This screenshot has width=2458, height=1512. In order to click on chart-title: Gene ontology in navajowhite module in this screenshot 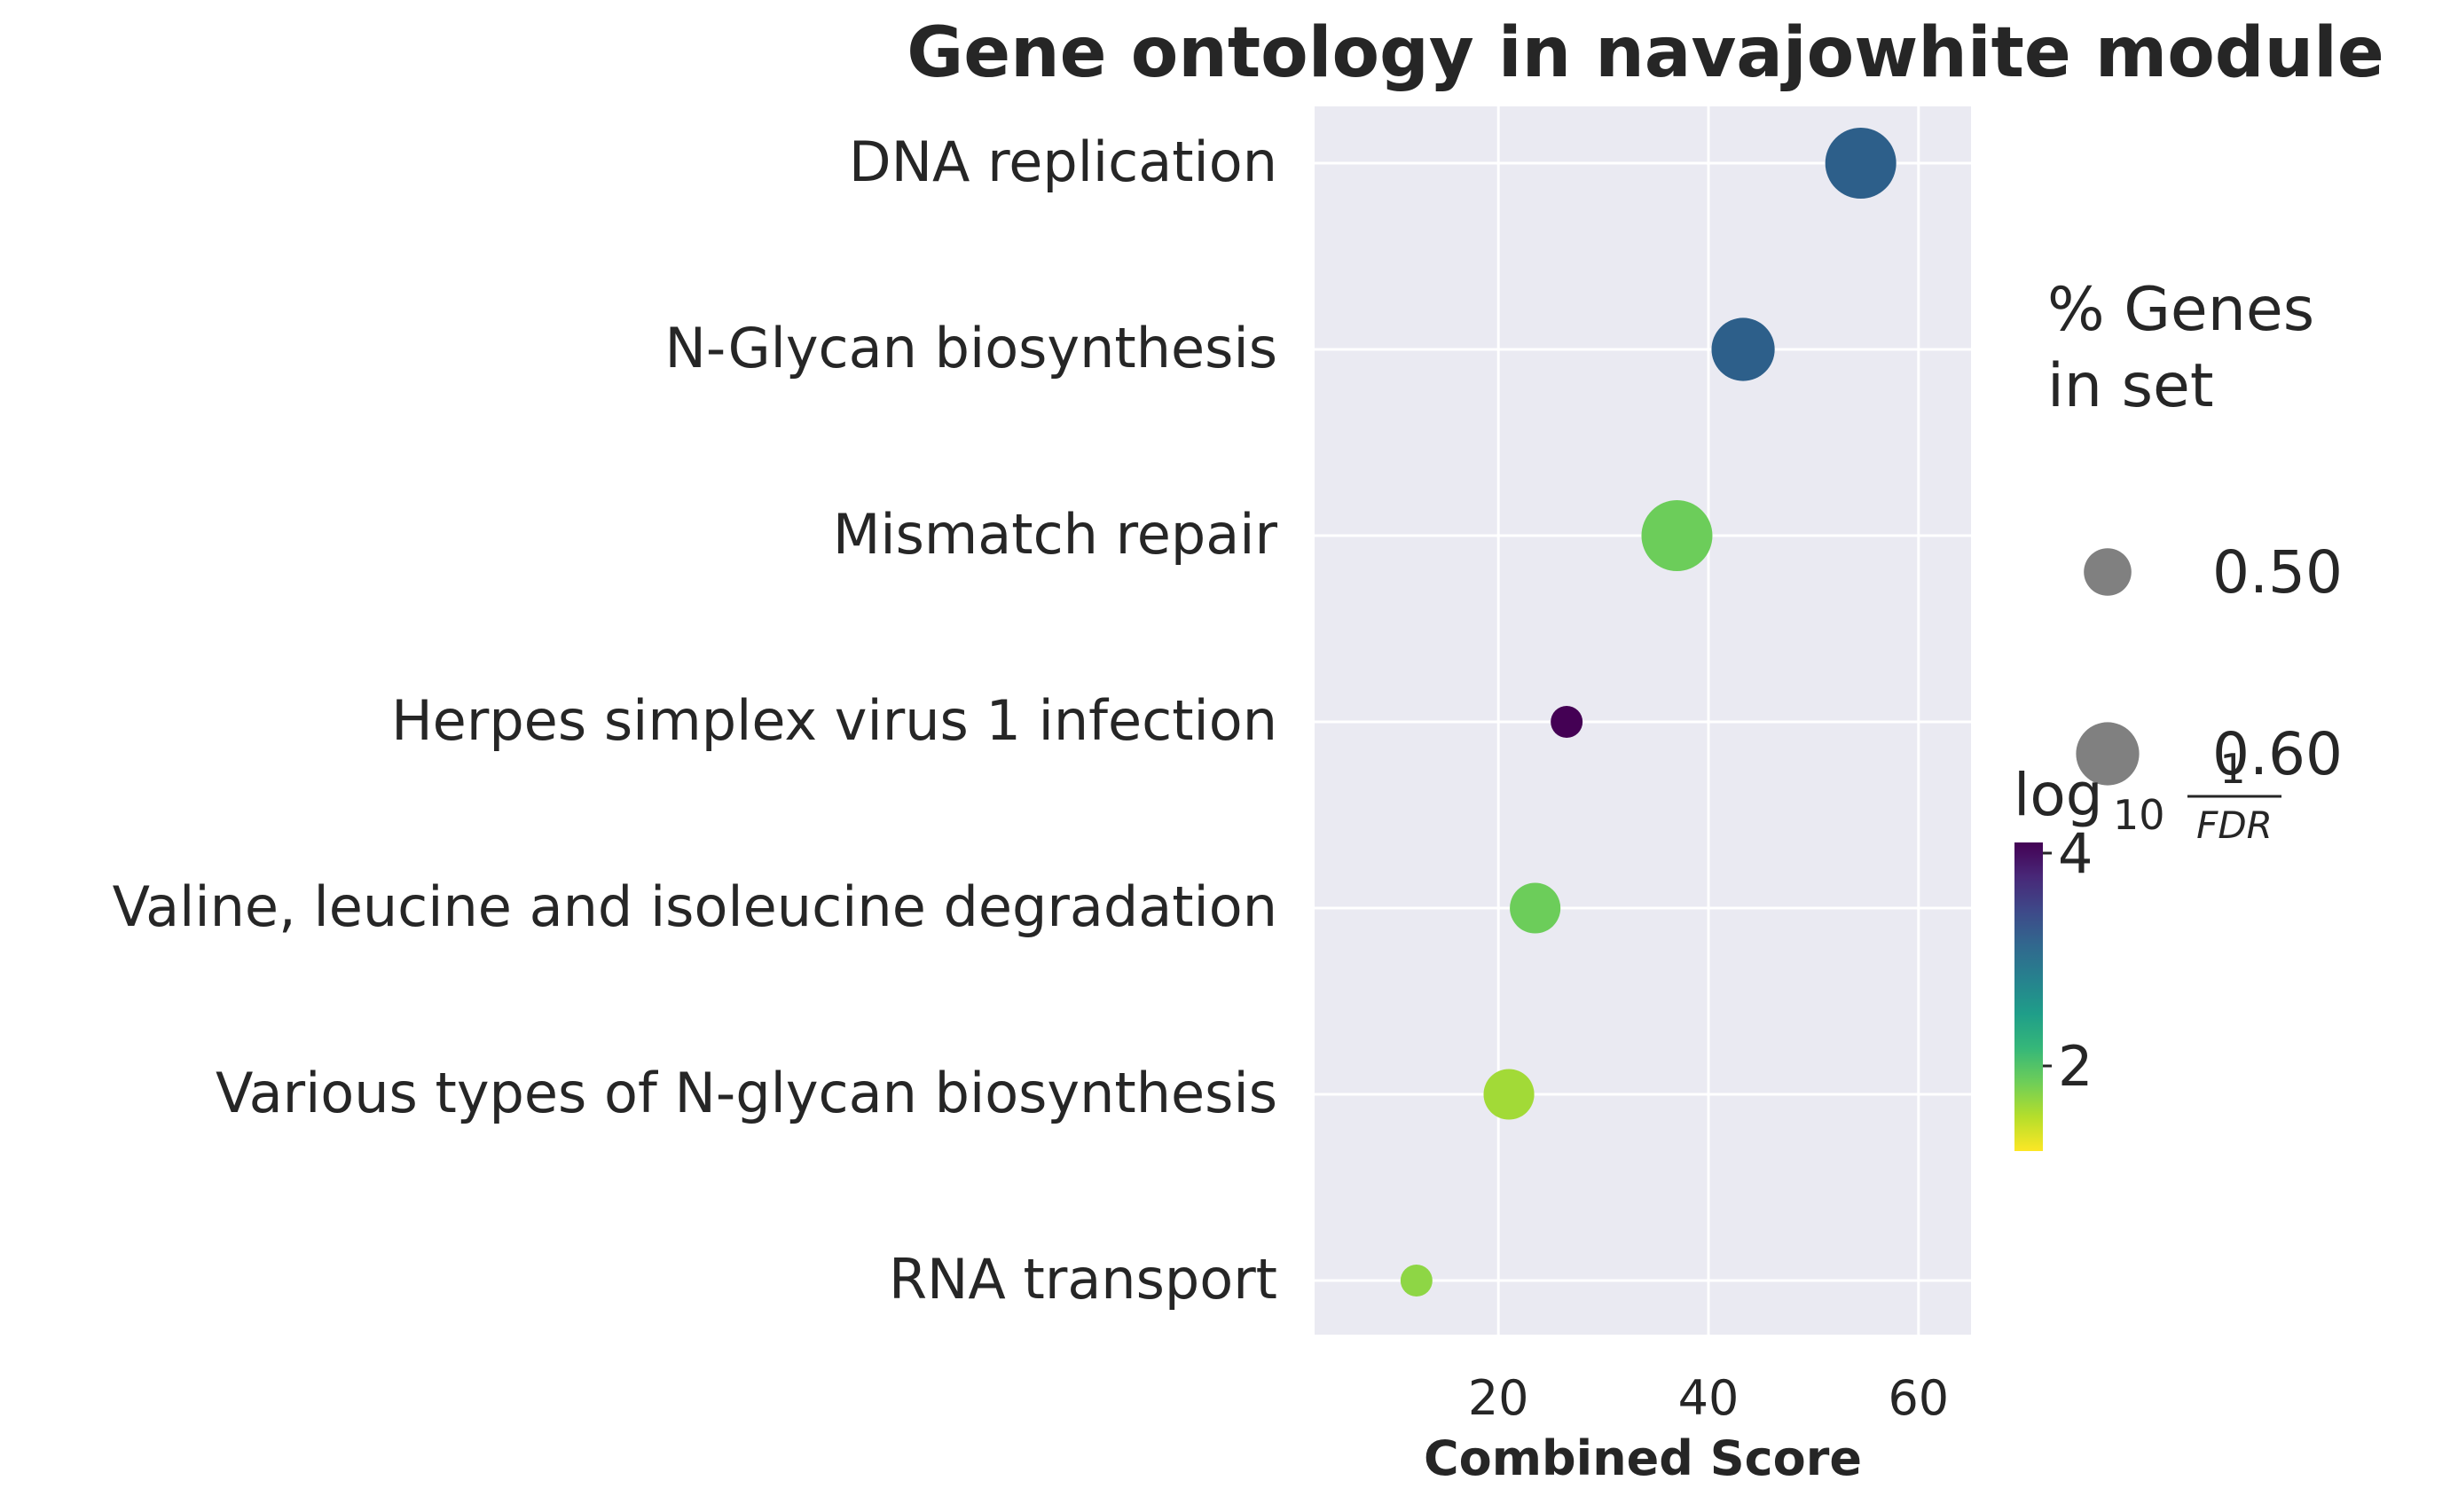, I will do `click(1646, 53)`.